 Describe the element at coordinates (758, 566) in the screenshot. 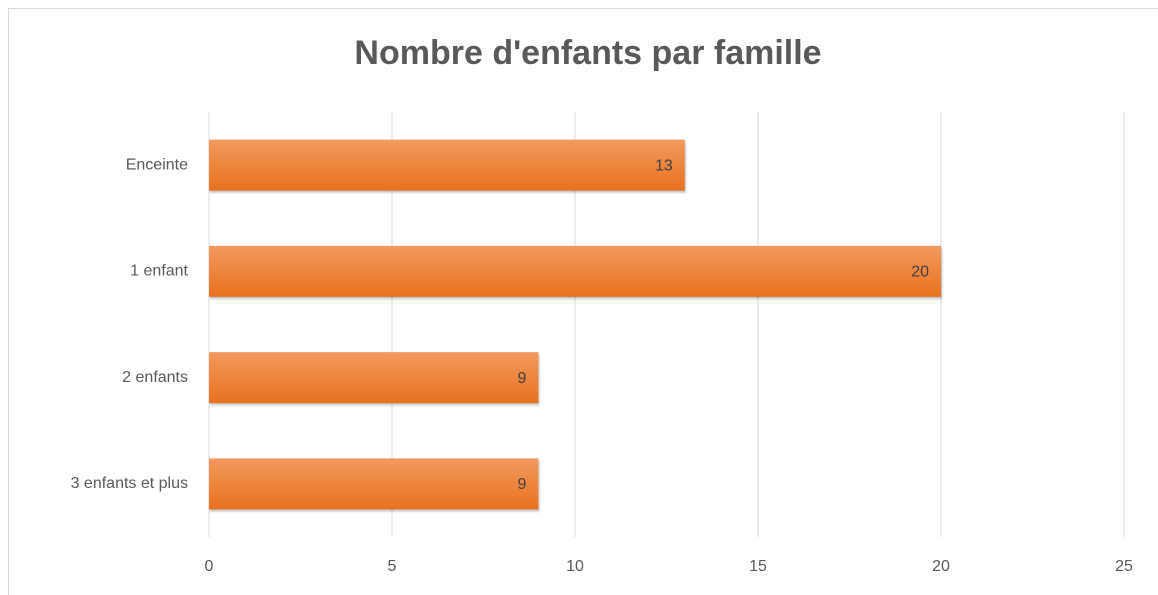

I see `x-tick-label: 15` at that location.